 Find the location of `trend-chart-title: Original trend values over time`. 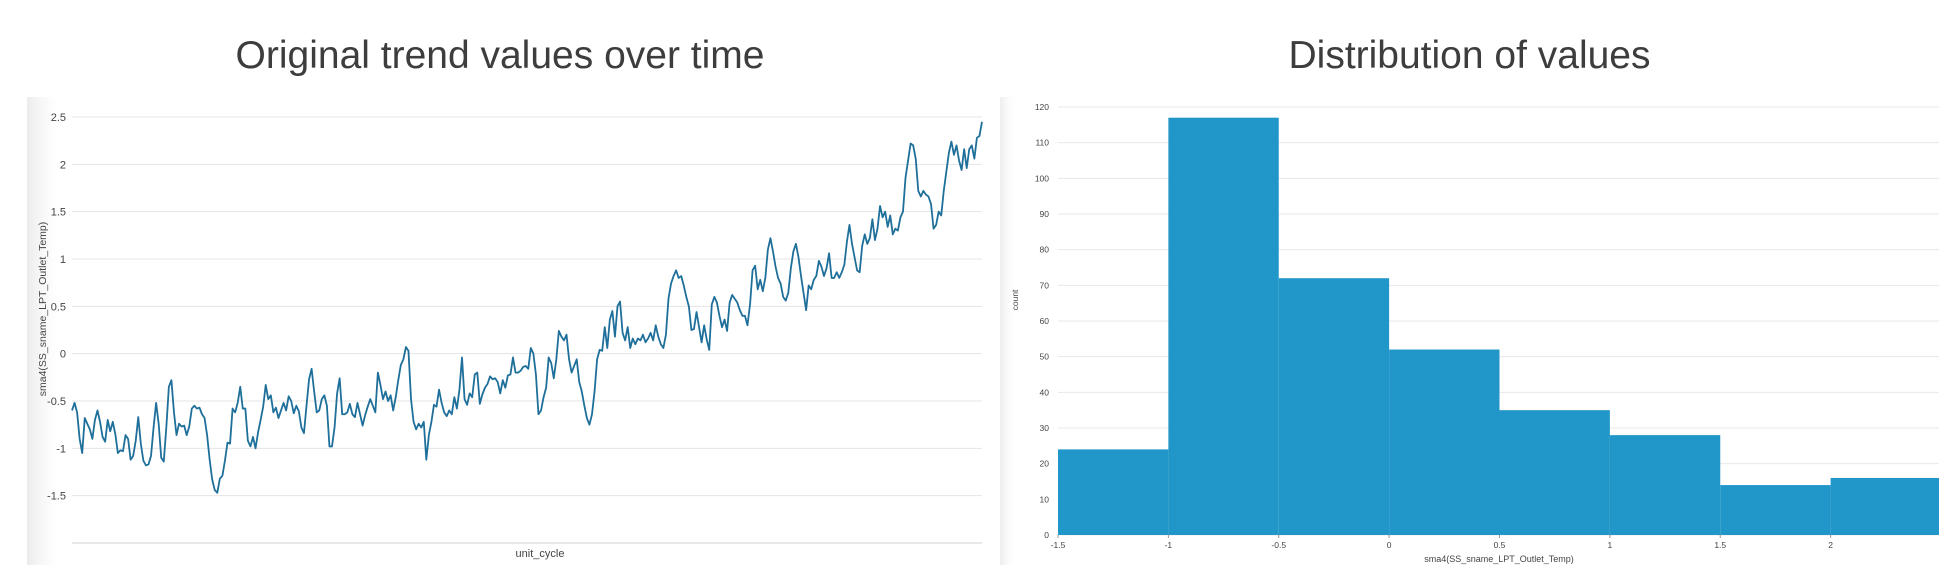

trend-chart-title: Original trend values over time is located at coordinates (500, 55).